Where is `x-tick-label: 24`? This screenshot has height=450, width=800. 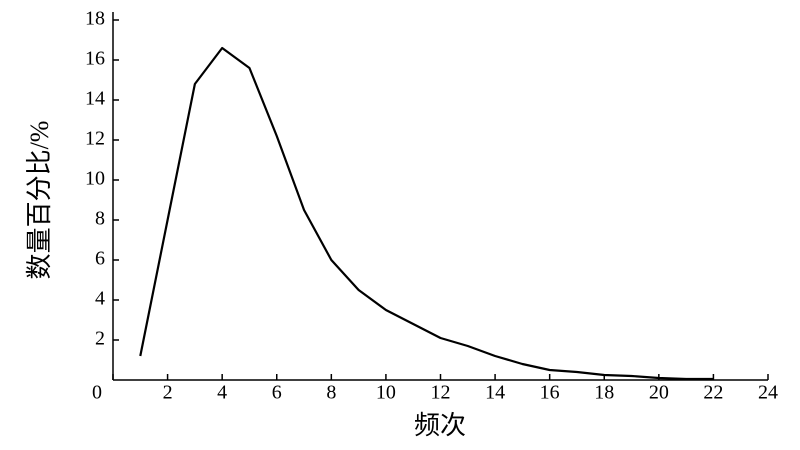 x-tick-label: 24 is located at coordinates (768, 393).